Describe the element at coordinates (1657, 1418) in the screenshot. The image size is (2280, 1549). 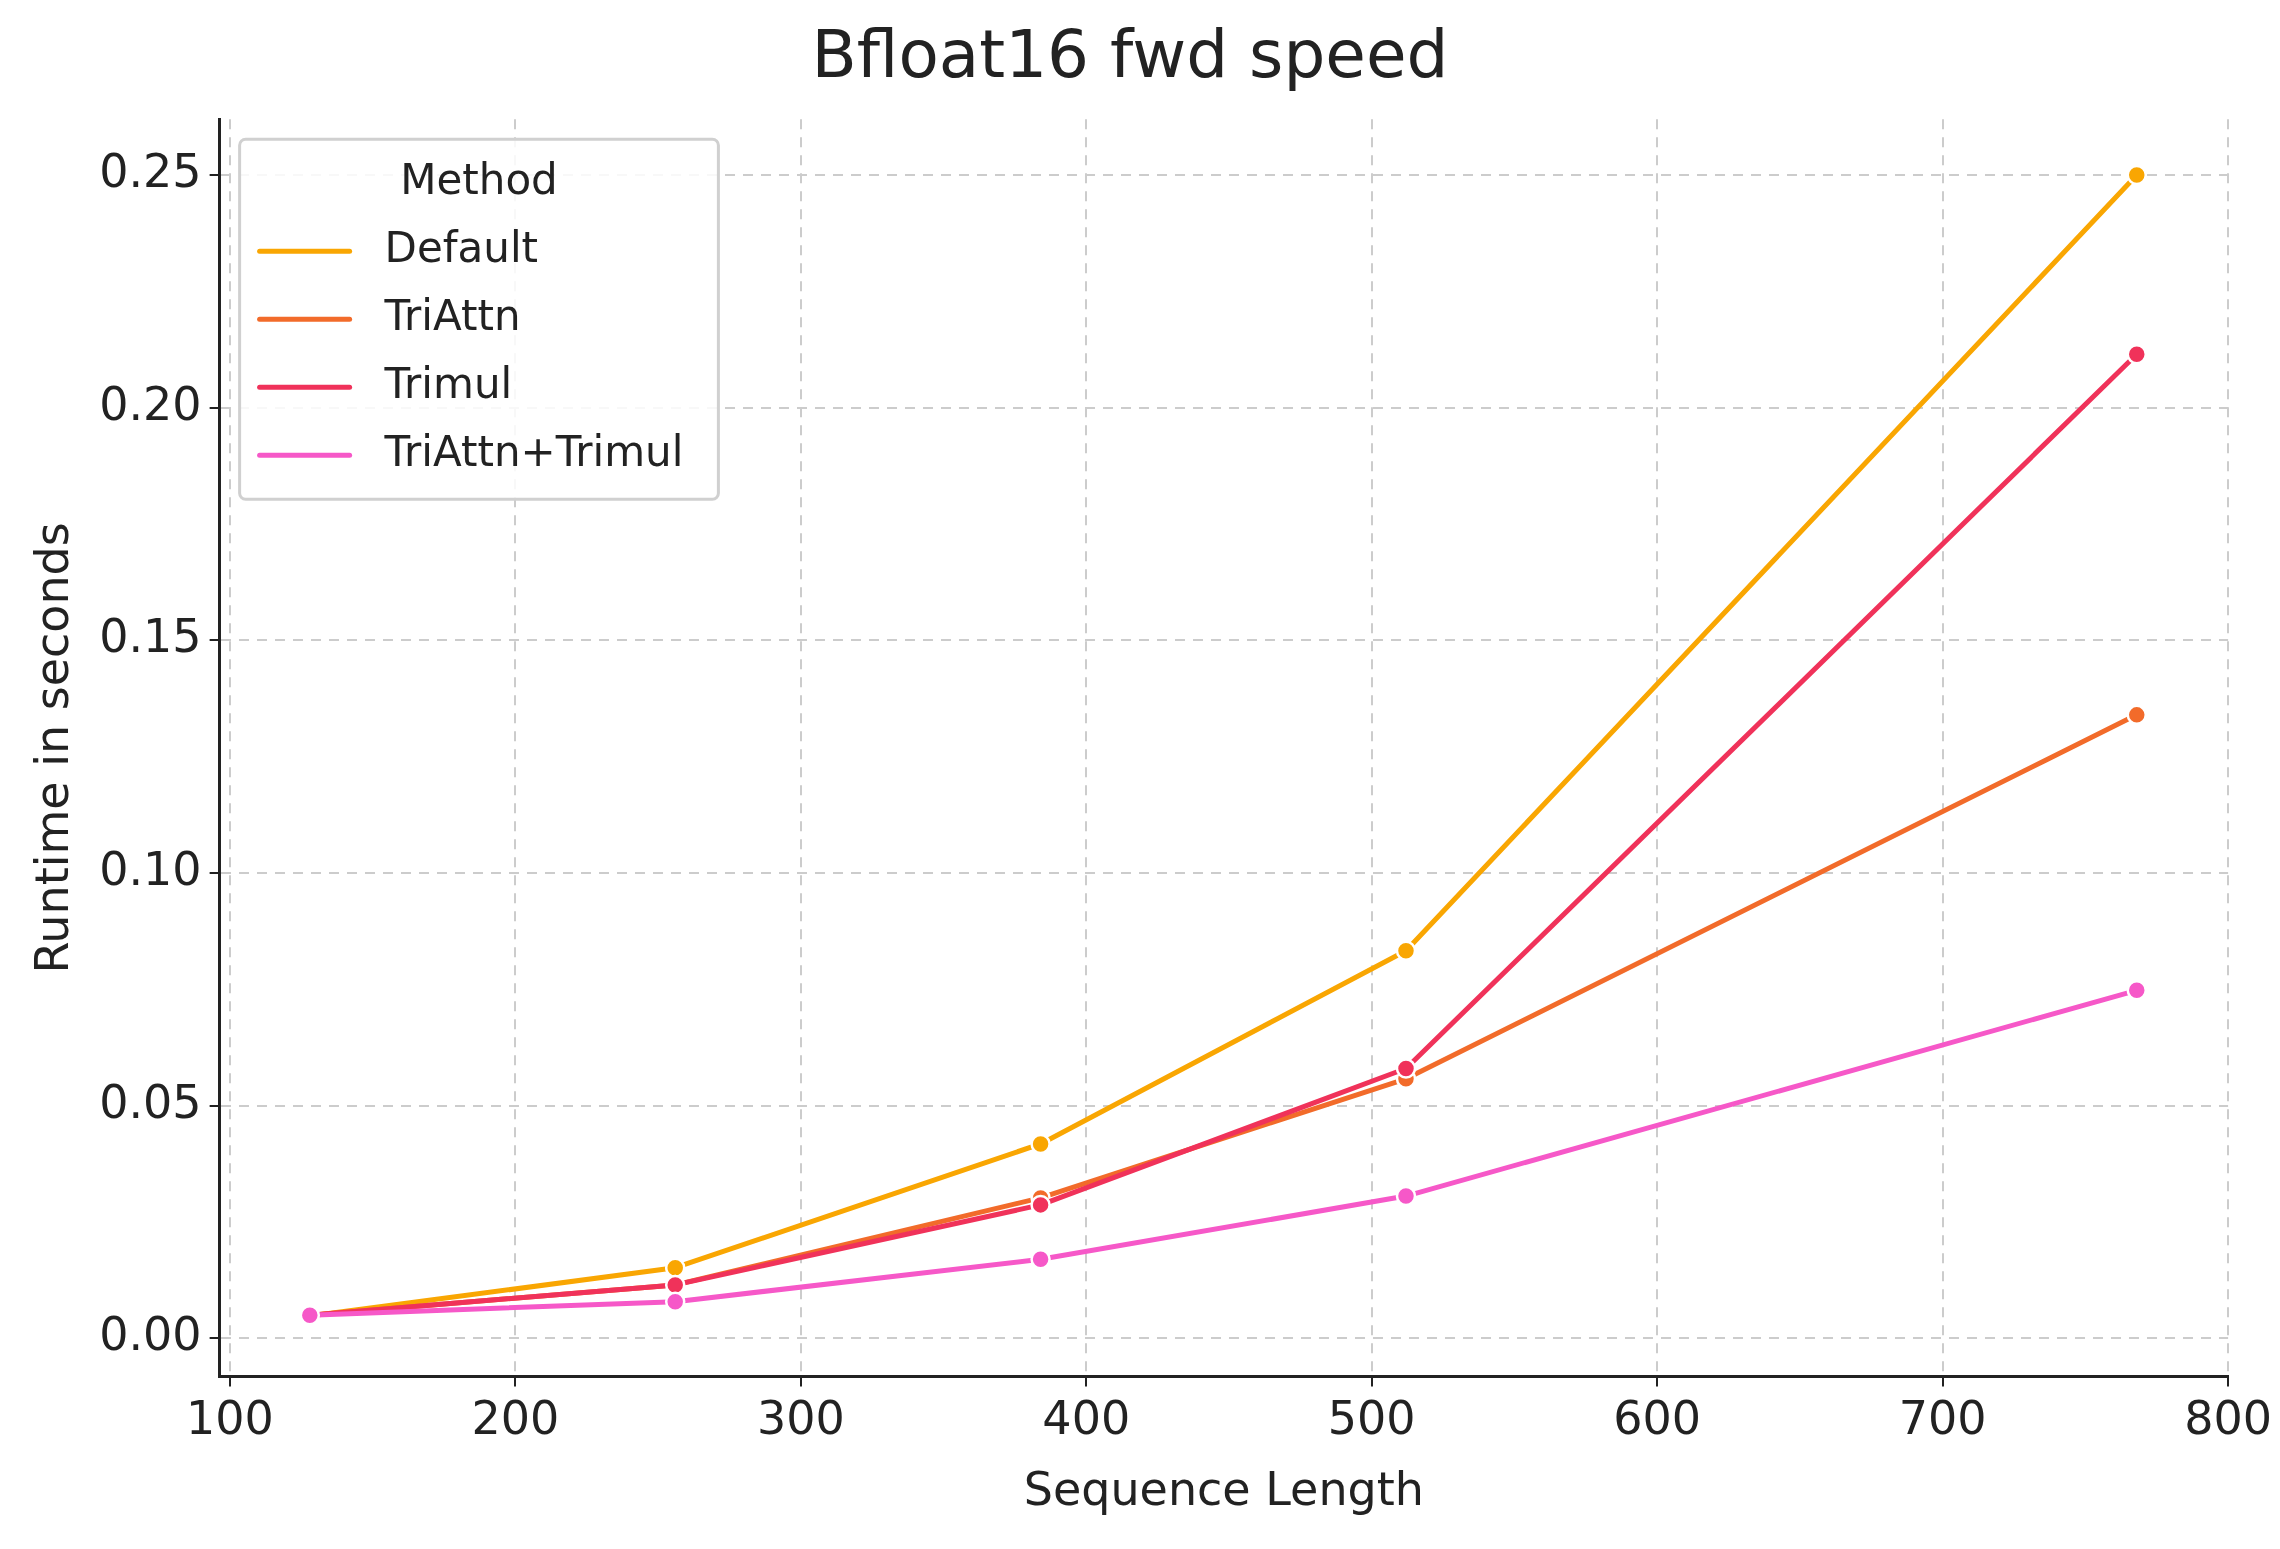
I see `x-tick-label: 600` at that location.